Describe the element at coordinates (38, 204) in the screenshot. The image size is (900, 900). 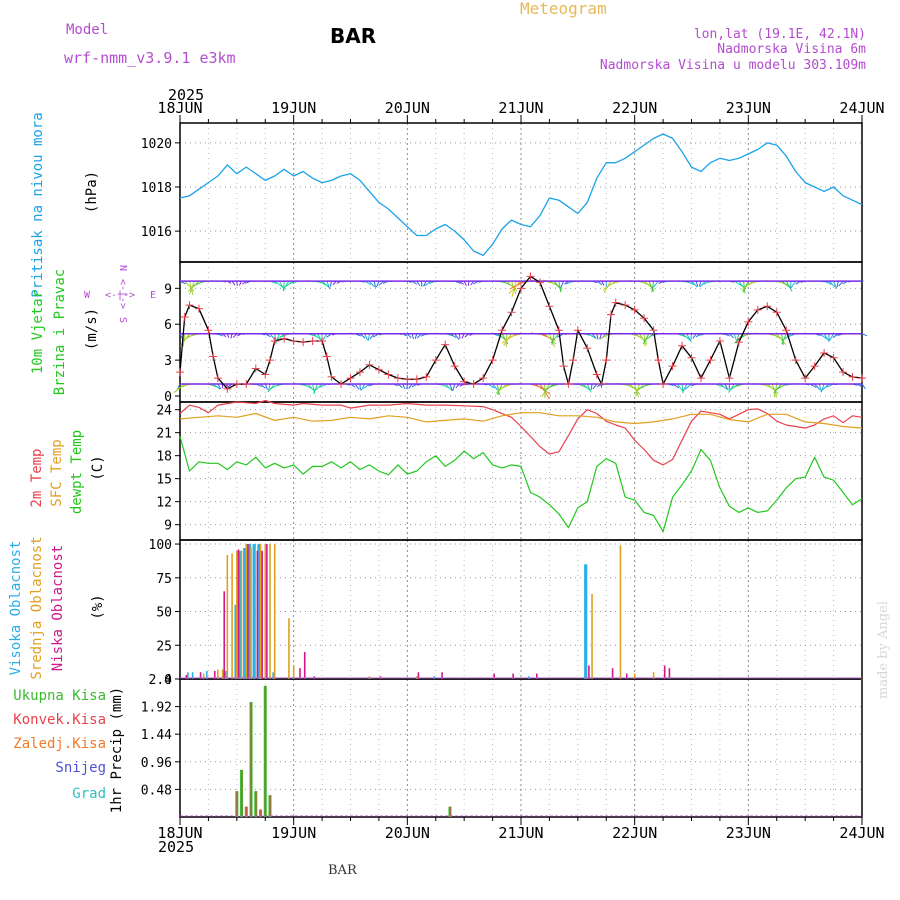
I see `pressure-ylabel: Pritisak na nivou mora` at that location.